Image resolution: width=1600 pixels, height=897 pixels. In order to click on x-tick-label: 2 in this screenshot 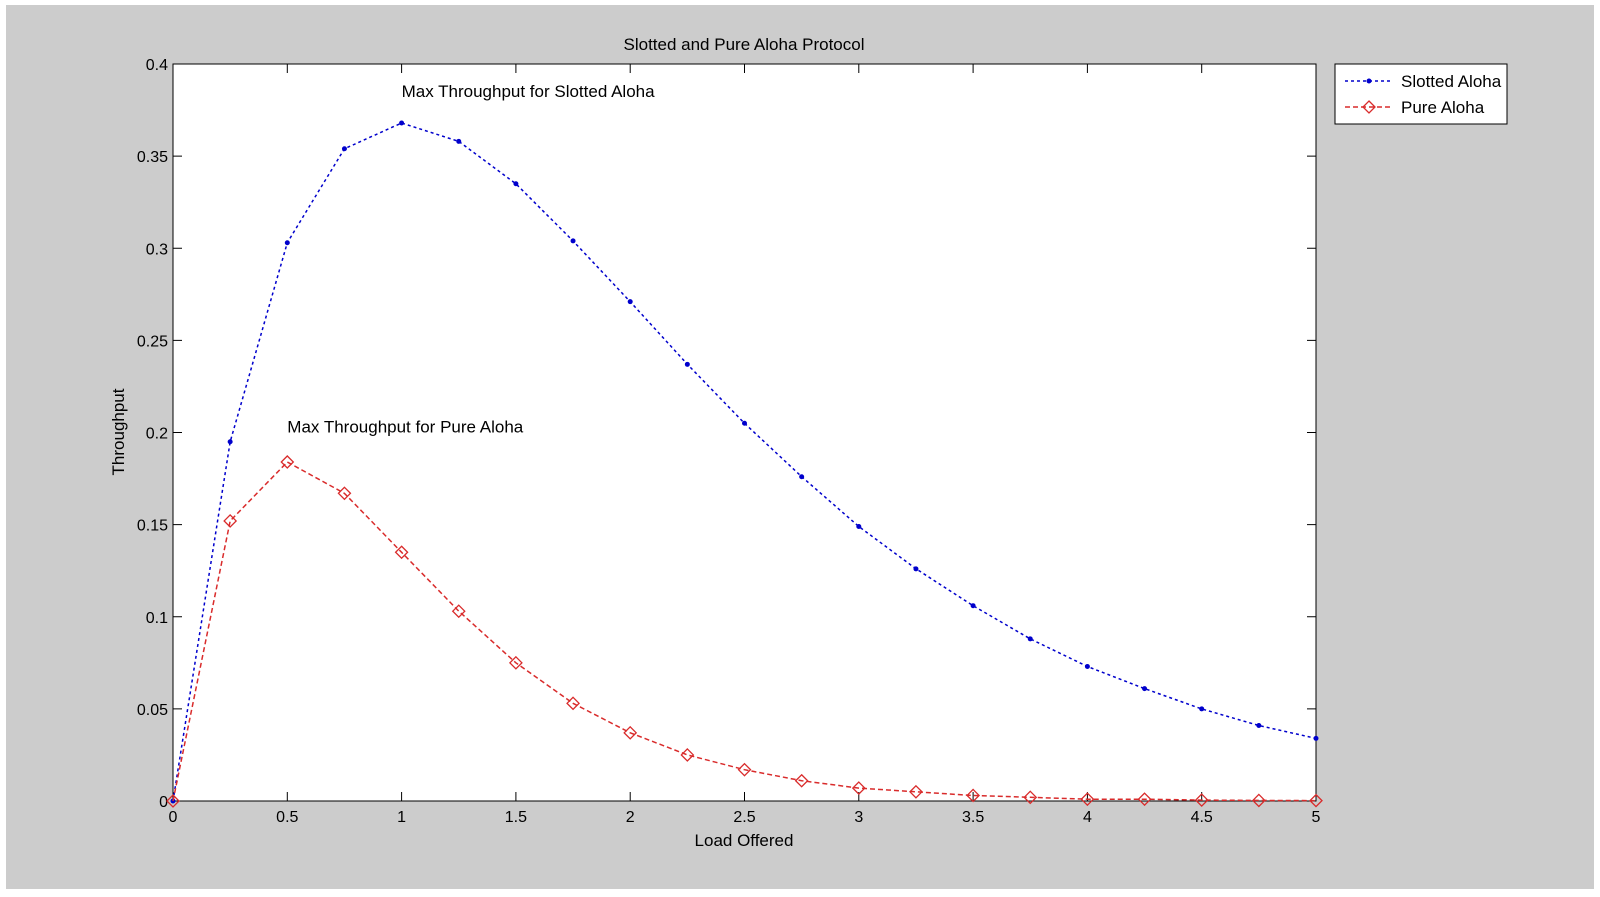, I will do `click(630, 817)`.